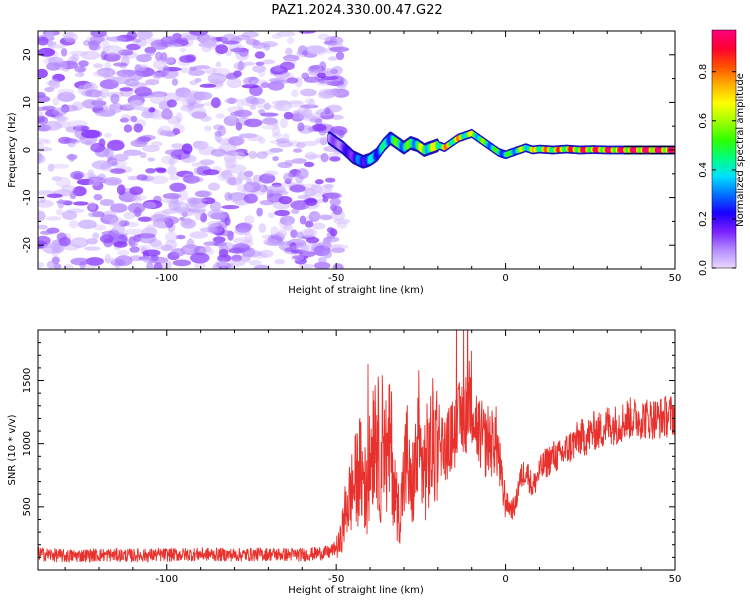  I want to click on snr-x-axis-label: Height of straight line (km), so click(356, 590).